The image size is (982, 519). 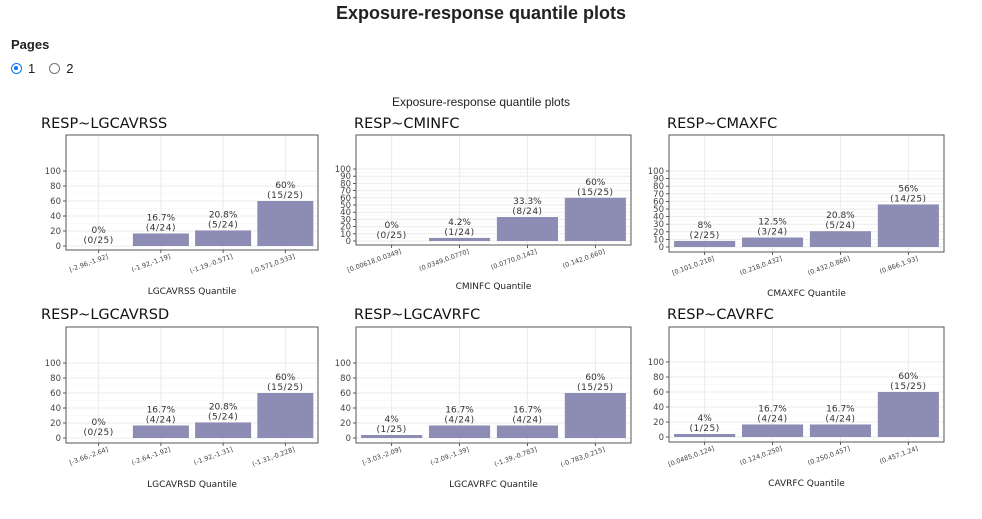 What do you see at coordinates (459, 223) in the screenshot?
I see `bar-percent-label: 4.2%` at bounding box center [459, 223].